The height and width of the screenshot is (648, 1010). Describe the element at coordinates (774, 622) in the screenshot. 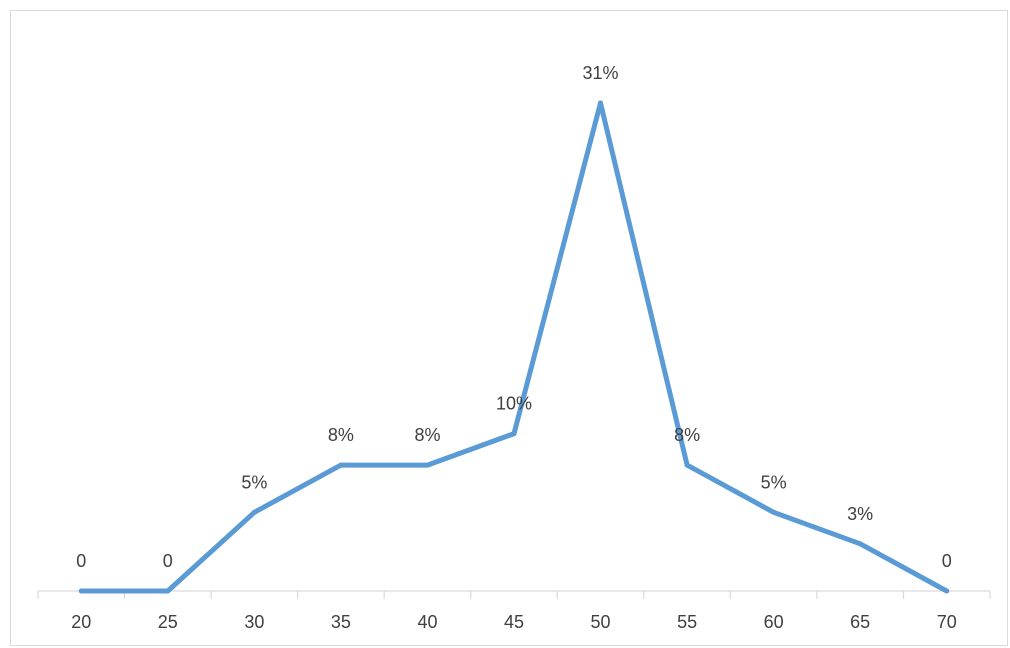

I see `x-tick-label: 60` at that location.